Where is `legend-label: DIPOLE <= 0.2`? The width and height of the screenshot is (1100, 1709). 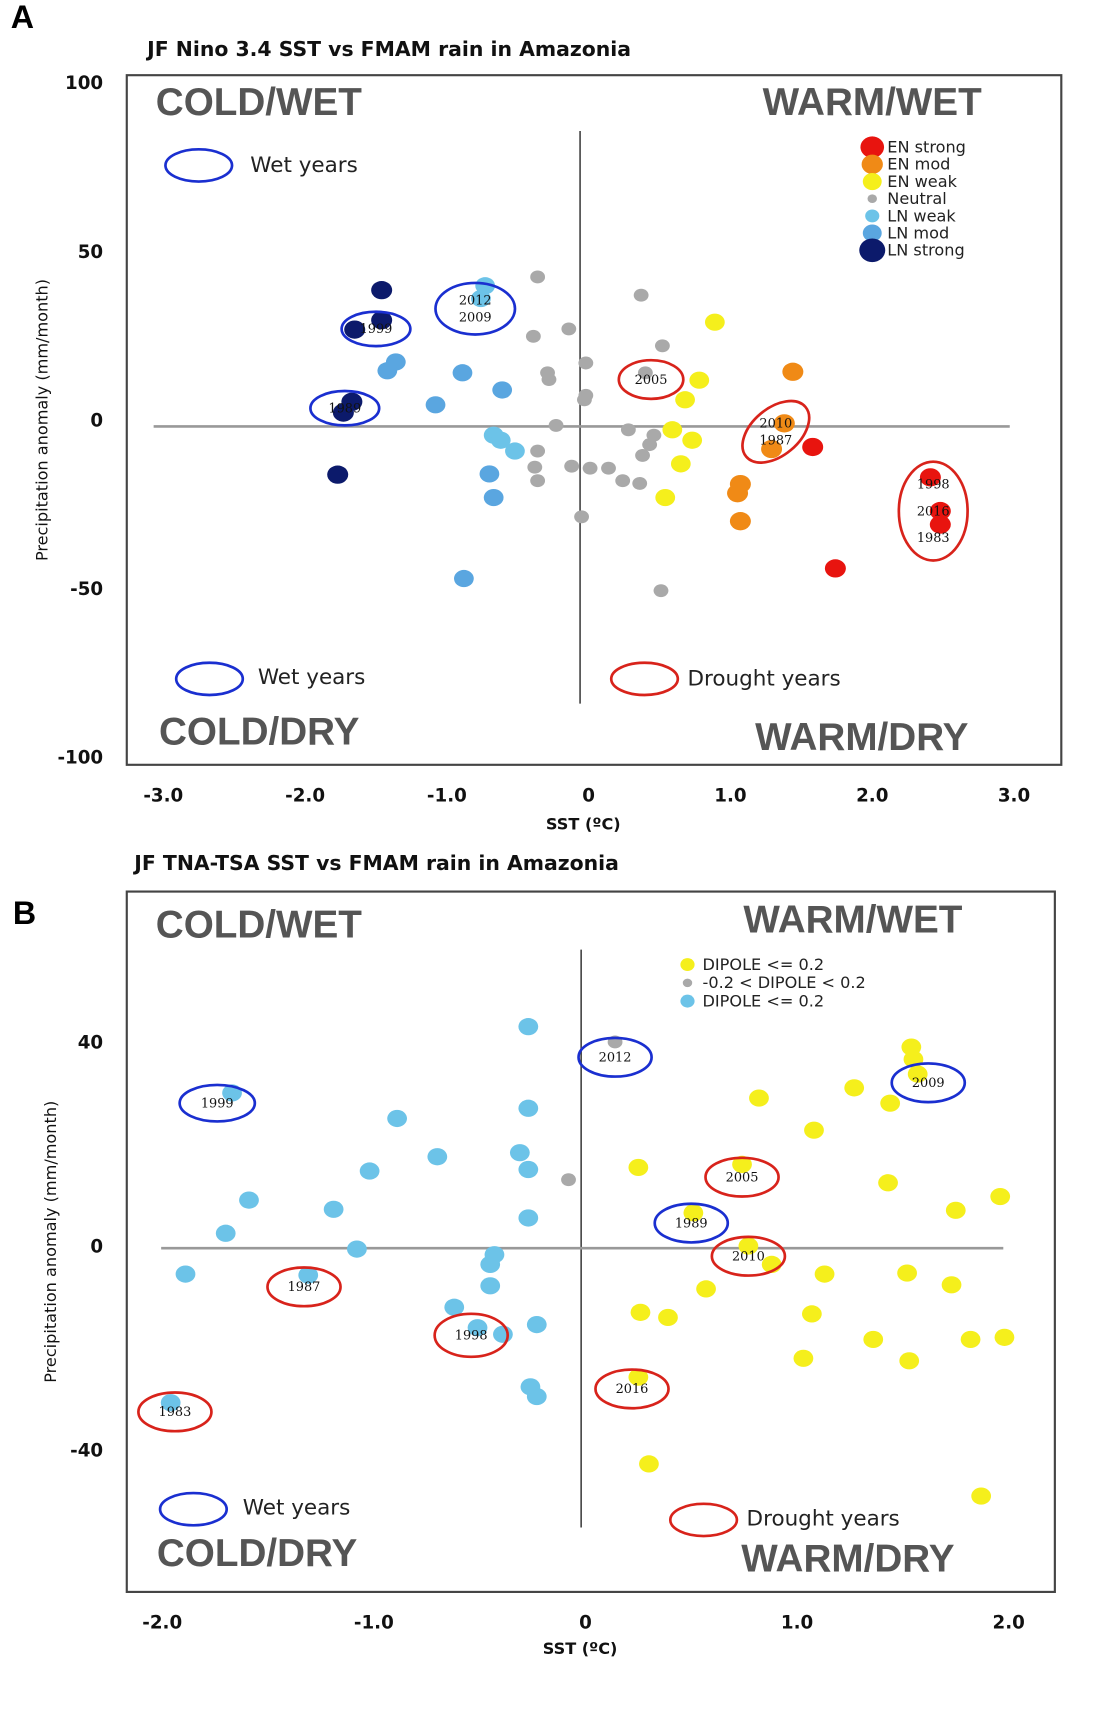
legend-label: DIPOLE <= 0.2 is located at coordinates (764, 1000).